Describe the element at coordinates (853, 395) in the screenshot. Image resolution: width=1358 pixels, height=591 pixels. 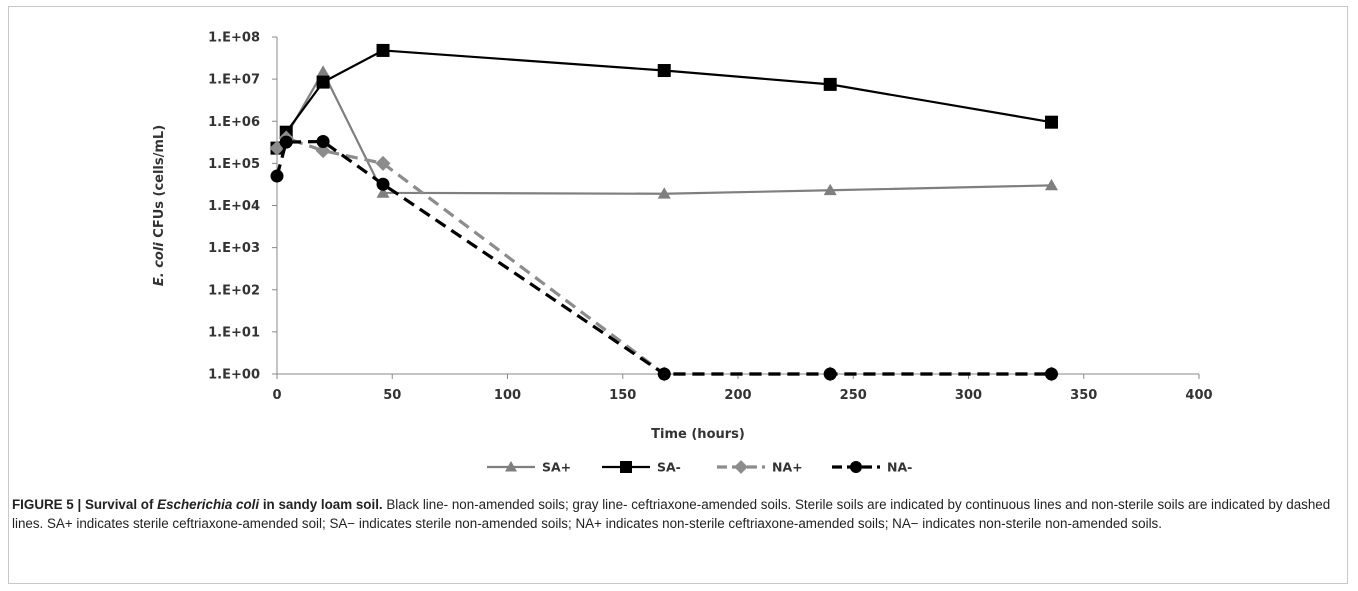
I see `x-tick-label: 250` at that location.